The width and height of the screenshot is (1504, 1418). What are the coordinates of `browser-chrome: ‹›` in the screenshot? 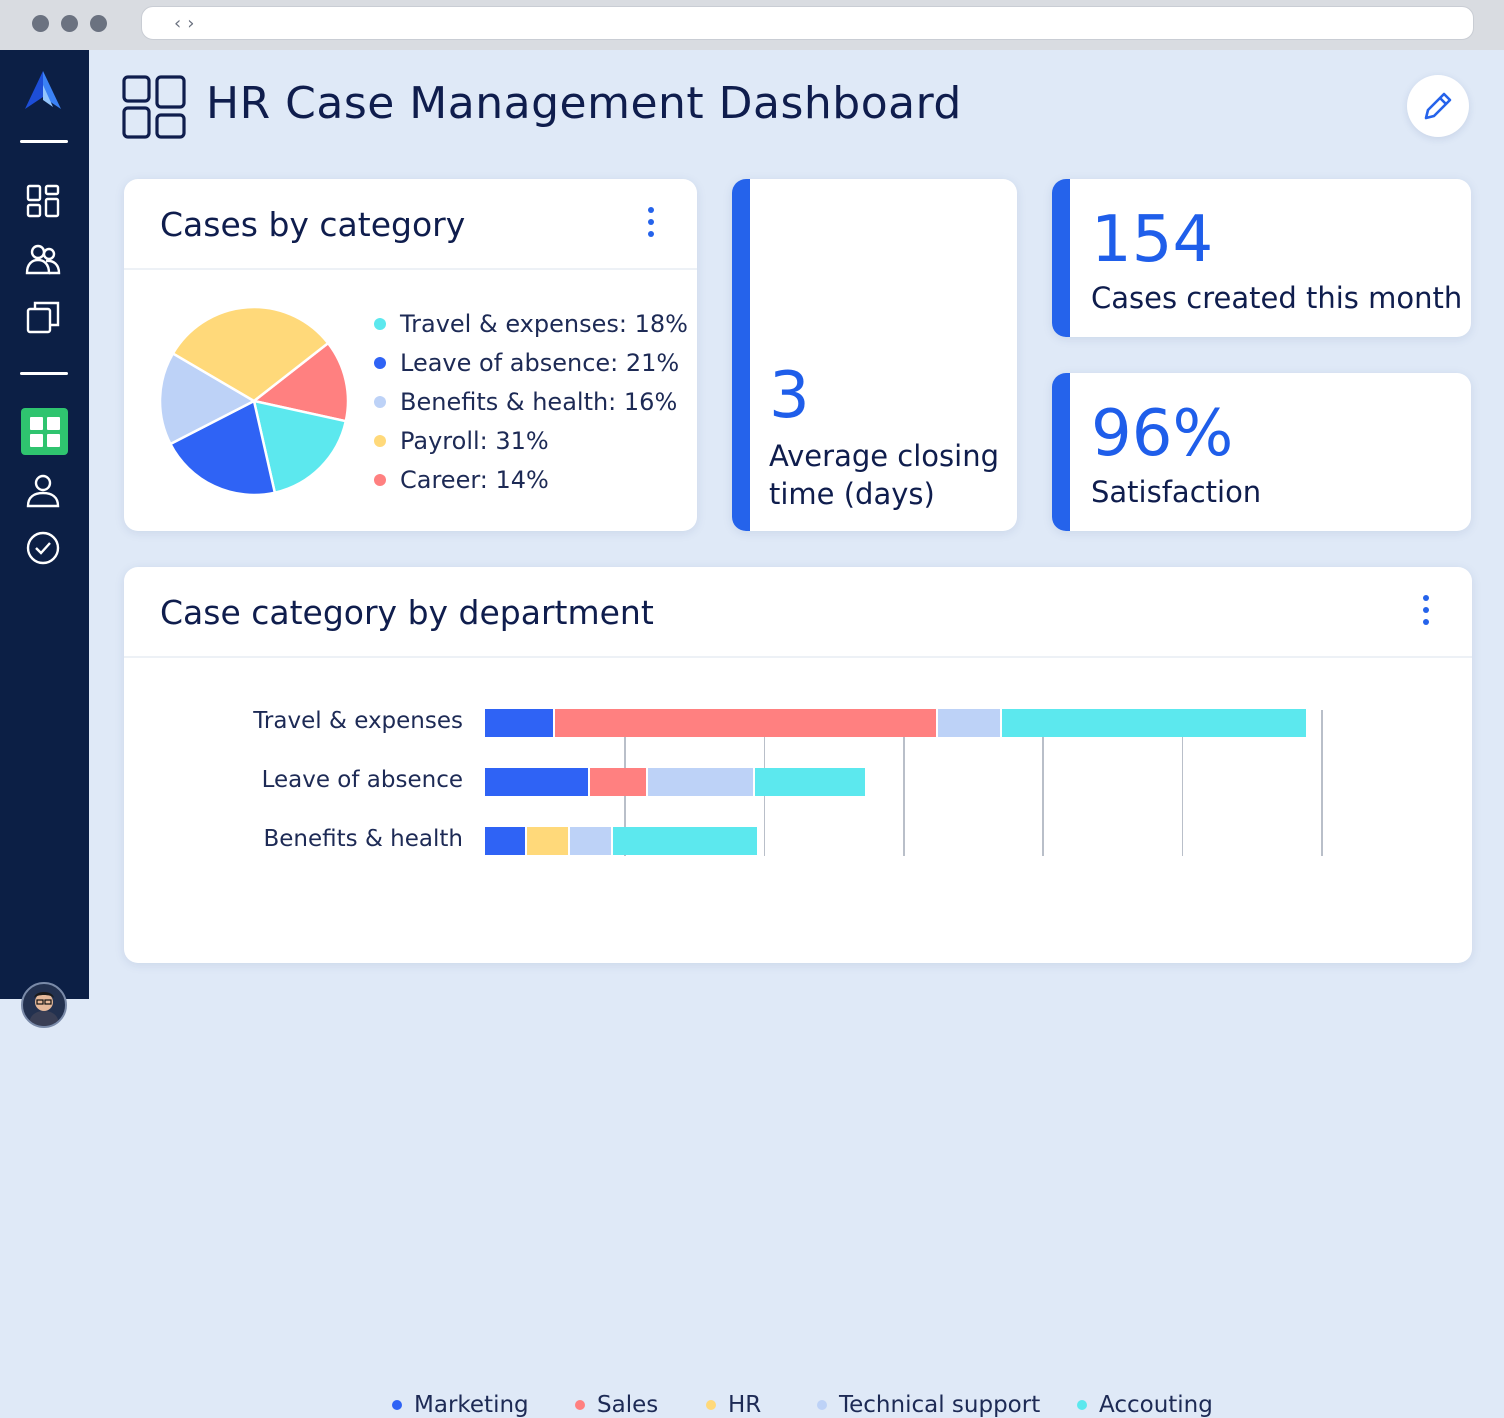 It's located at (752, 25).